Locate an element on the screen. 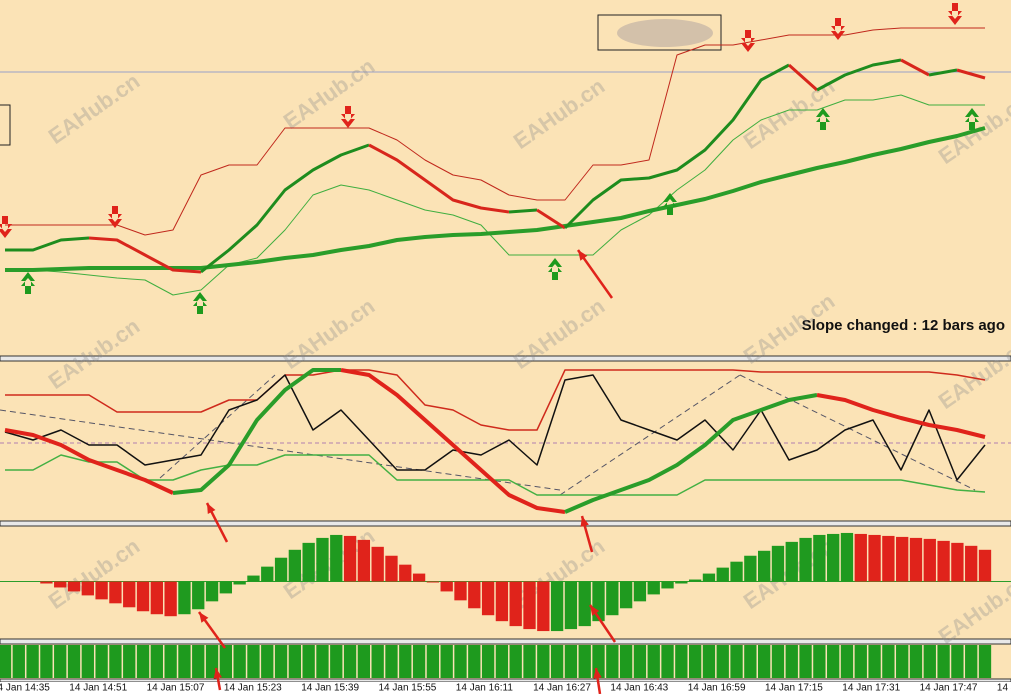  info-box is located at coordinates (659, 32).